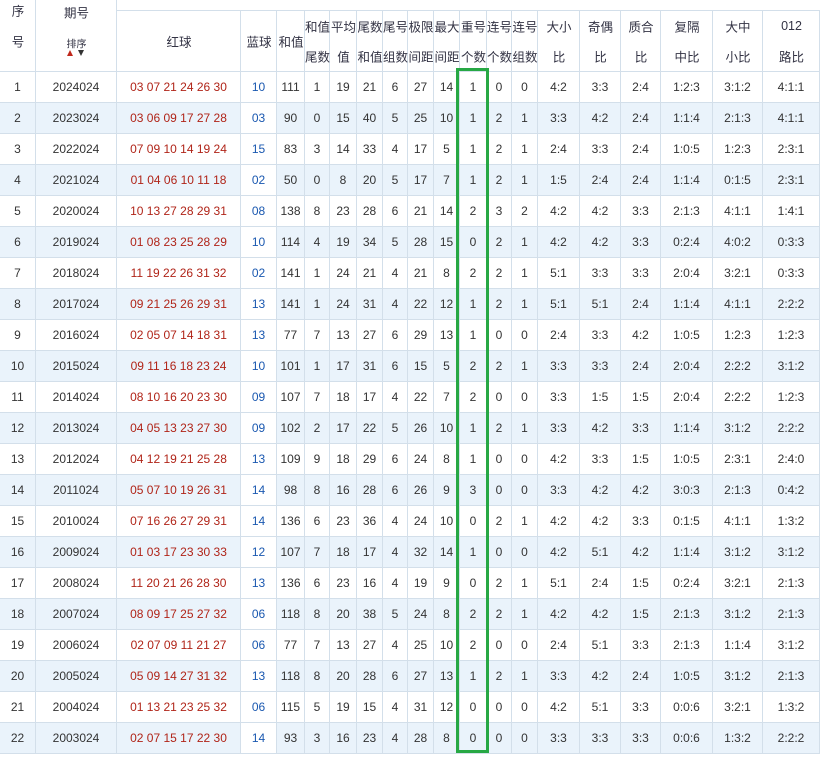  What do you see at coordinates (76, 45) in the screenshot?
I see `sort-label: 排序` at bounding box center [76, 45].